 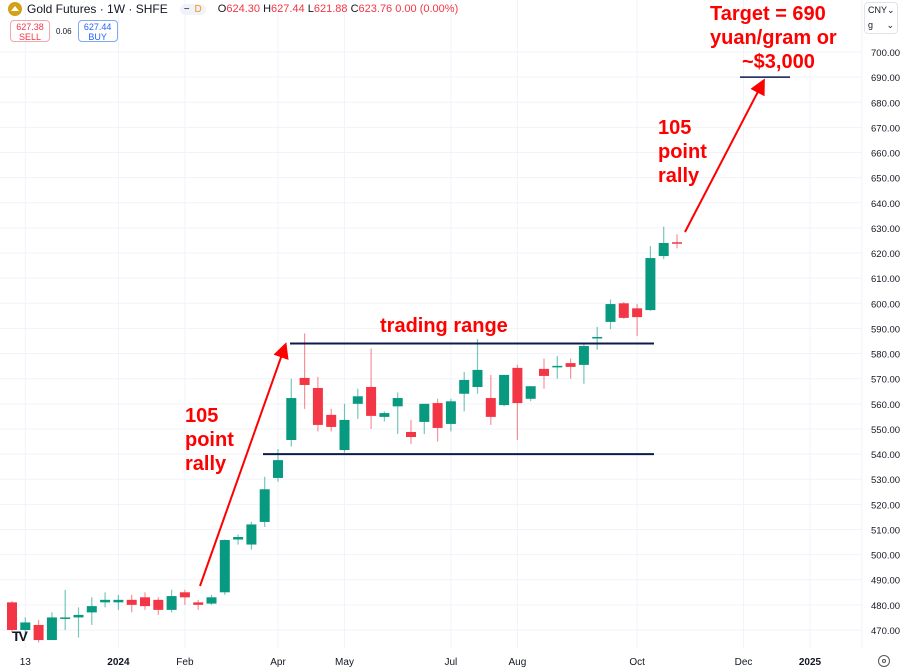 I want to click on trading-range-annotation: trading range, so click(x=444, y=326).